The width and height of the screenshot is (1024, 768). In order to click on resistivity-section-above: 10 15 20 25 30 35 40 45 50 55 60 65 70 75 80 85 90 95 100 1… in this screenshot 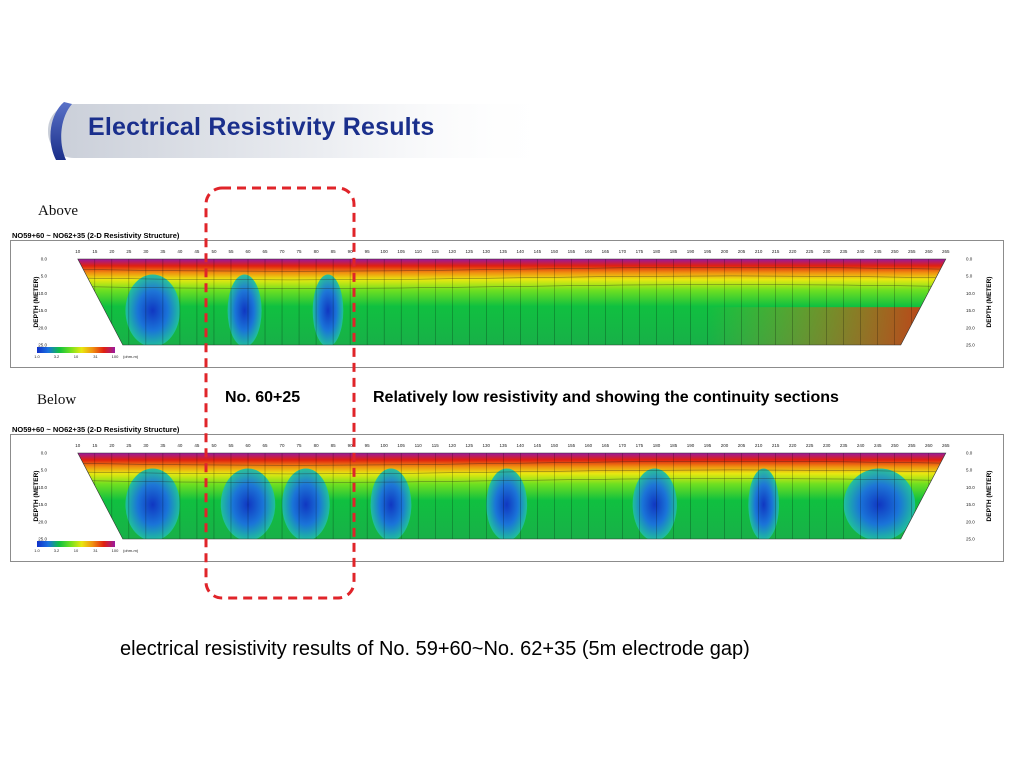, I will do `click(513, 304)`.